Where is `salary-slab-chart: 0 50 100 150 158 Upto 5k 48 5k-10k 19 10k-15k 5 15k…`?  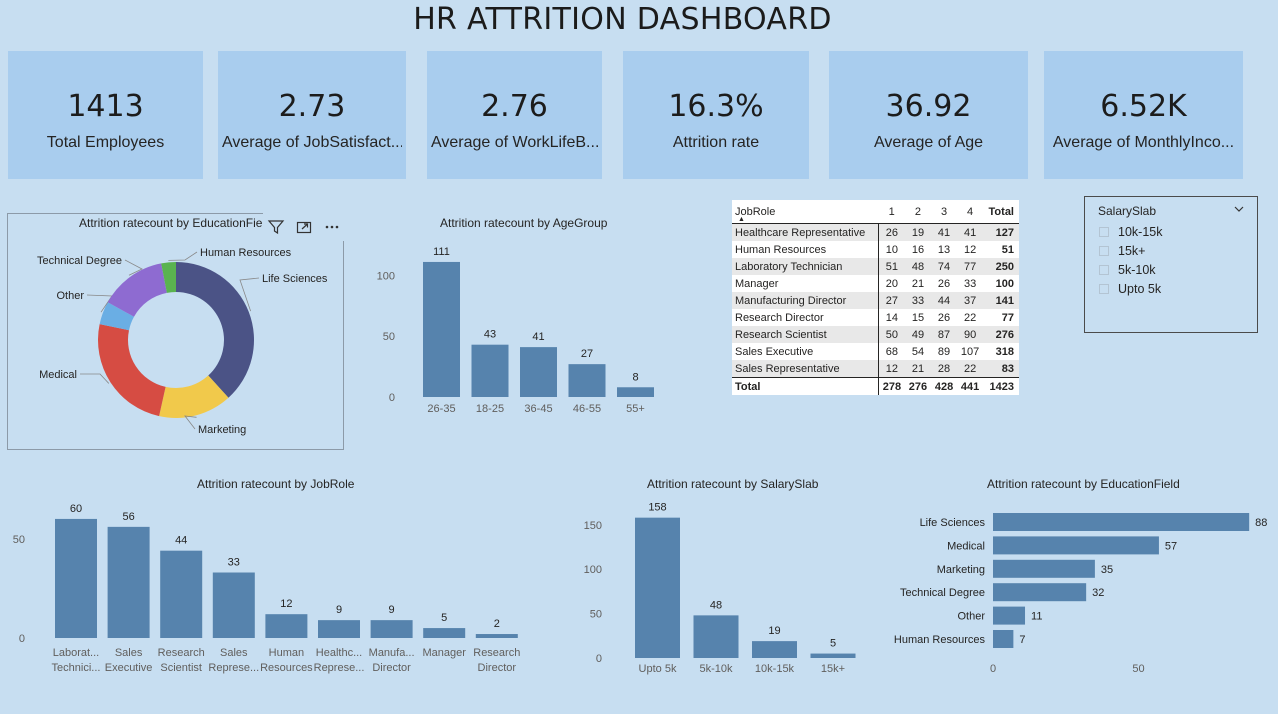
salary-slab-chart: 0 50 100 150 158 Upto 5k 48 5k-10k 19 10k-15k 5 15k… is located at coordinates (722, 590).